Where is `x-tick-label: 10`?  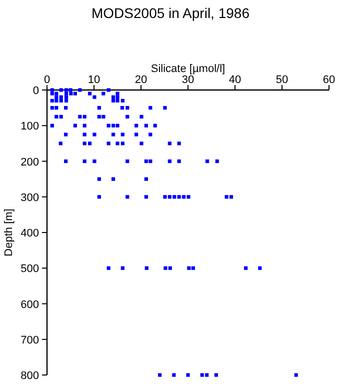
x-tick-label: 10 is located at coordinates (94, 80).